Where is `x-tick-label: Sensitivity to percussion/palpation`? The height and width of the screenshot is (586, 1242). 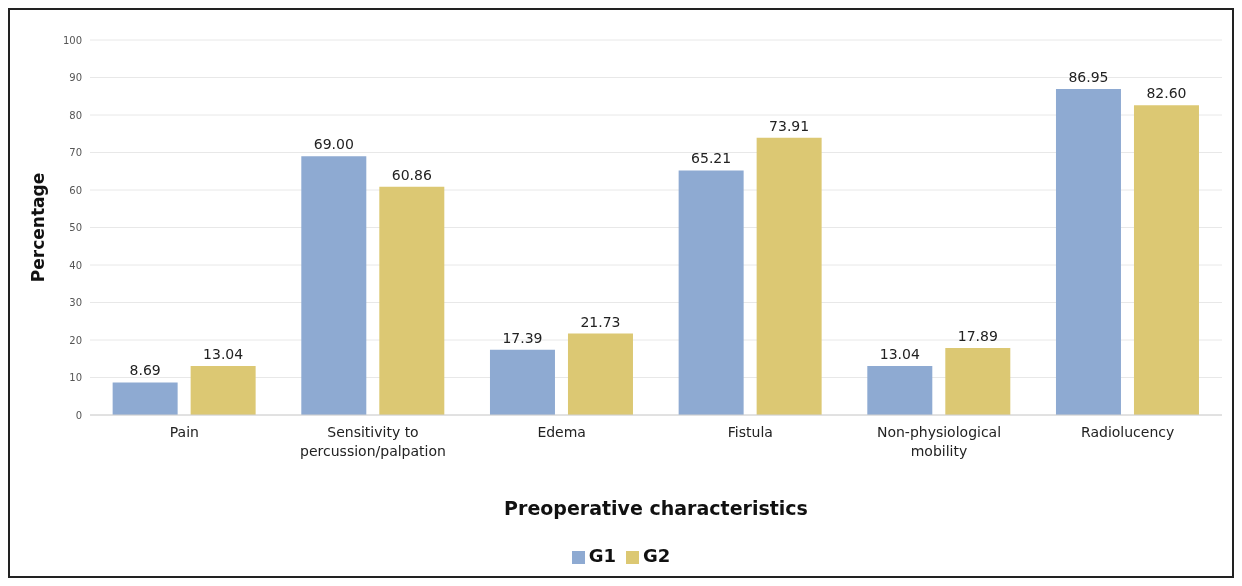
x-tick-label: Sensitivity to percussion/palpation is located at coordinates (373, 441).